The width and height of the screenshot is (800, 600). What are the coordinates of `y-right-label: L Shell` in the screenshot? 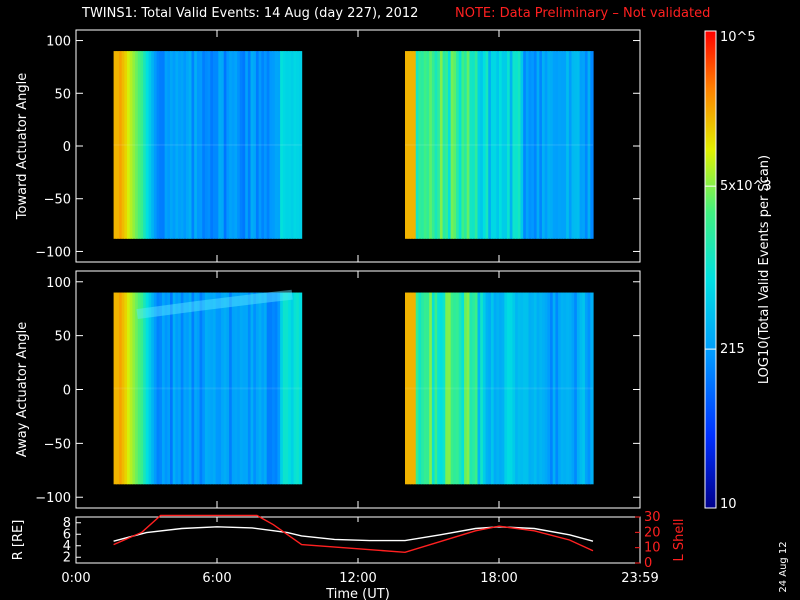 It's located at (679, 539).